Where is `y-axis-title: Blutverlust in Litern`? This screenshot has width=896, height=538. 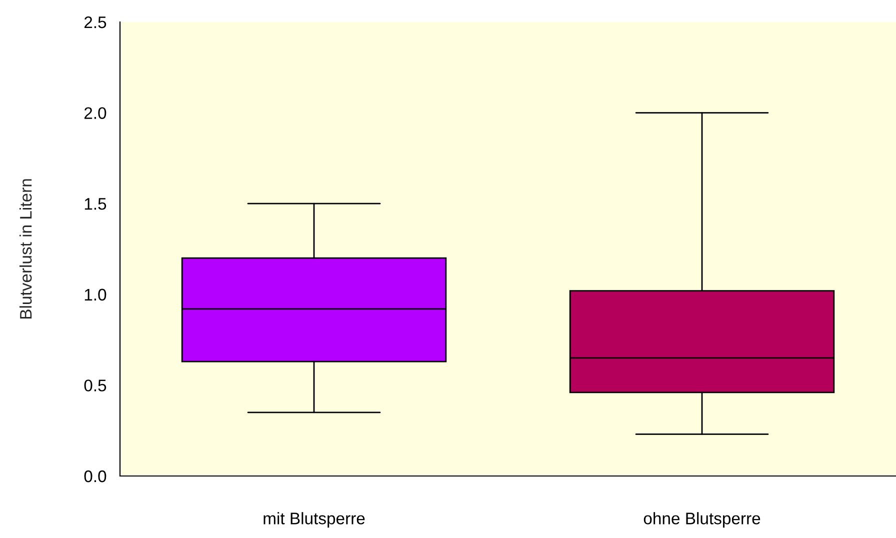 y-axis-title: Blutverlust in Litern is located at coordinates (25, 248).